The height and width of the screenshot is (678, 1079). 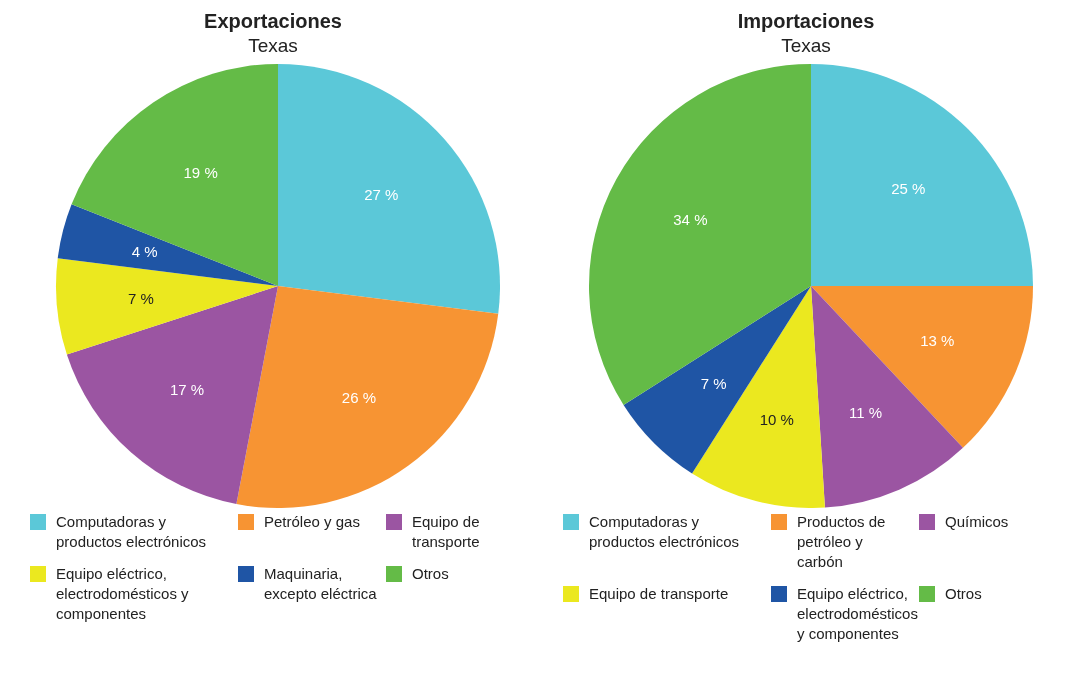 What do you see at coordinates (977, 522) in the screenshot?
I see `legend-label: Químicos` at bounding box center [977, 522].